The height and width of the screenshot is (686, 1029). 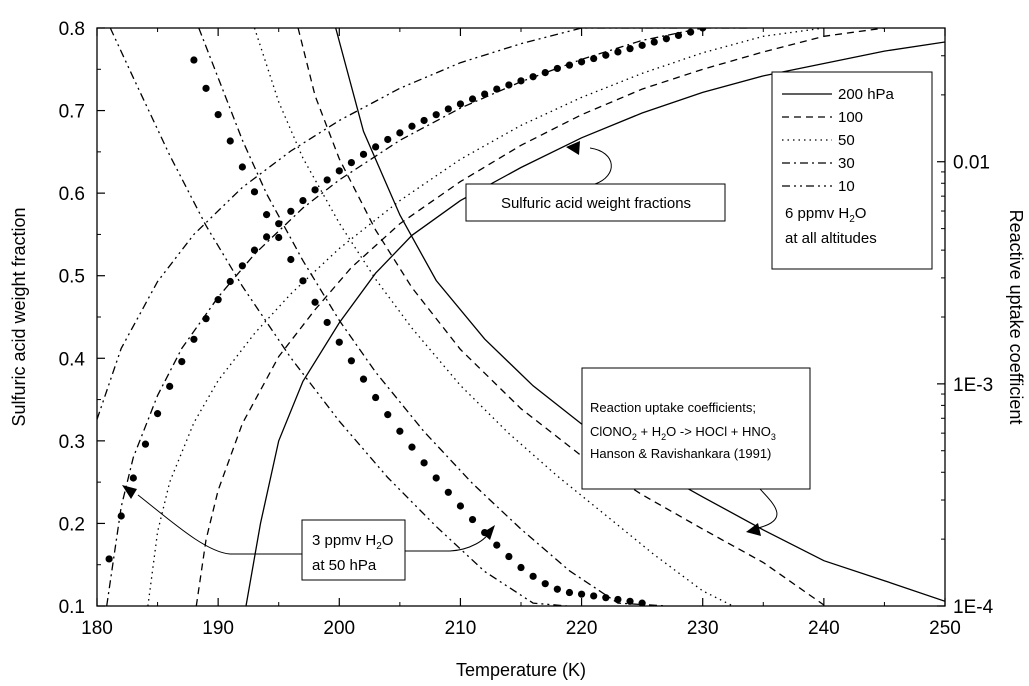 I want to click on y-left-tick-label: 0.2, so click(x=72, y=524).